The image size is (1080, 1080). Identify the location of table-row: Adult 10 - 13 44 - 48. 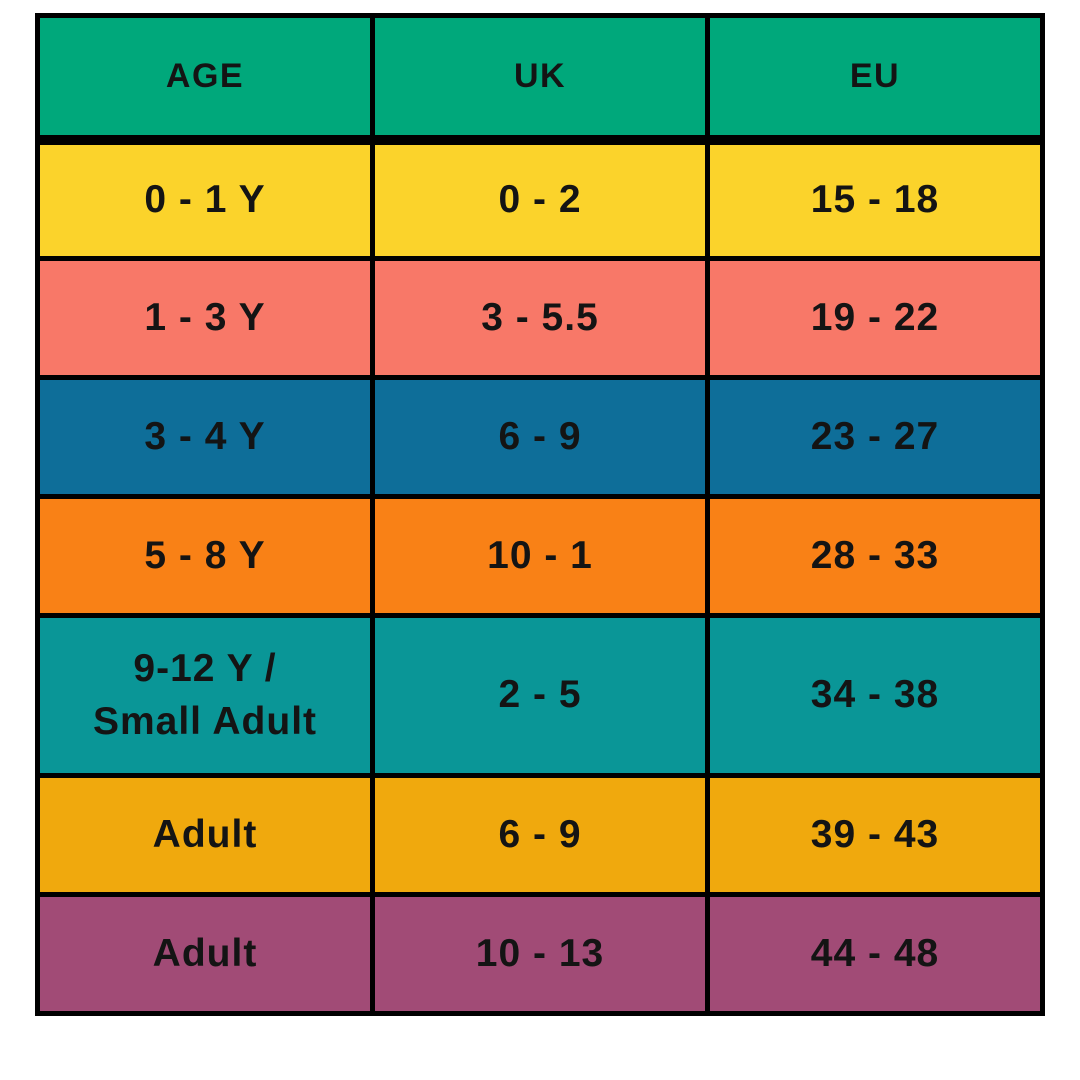
(540, 954).